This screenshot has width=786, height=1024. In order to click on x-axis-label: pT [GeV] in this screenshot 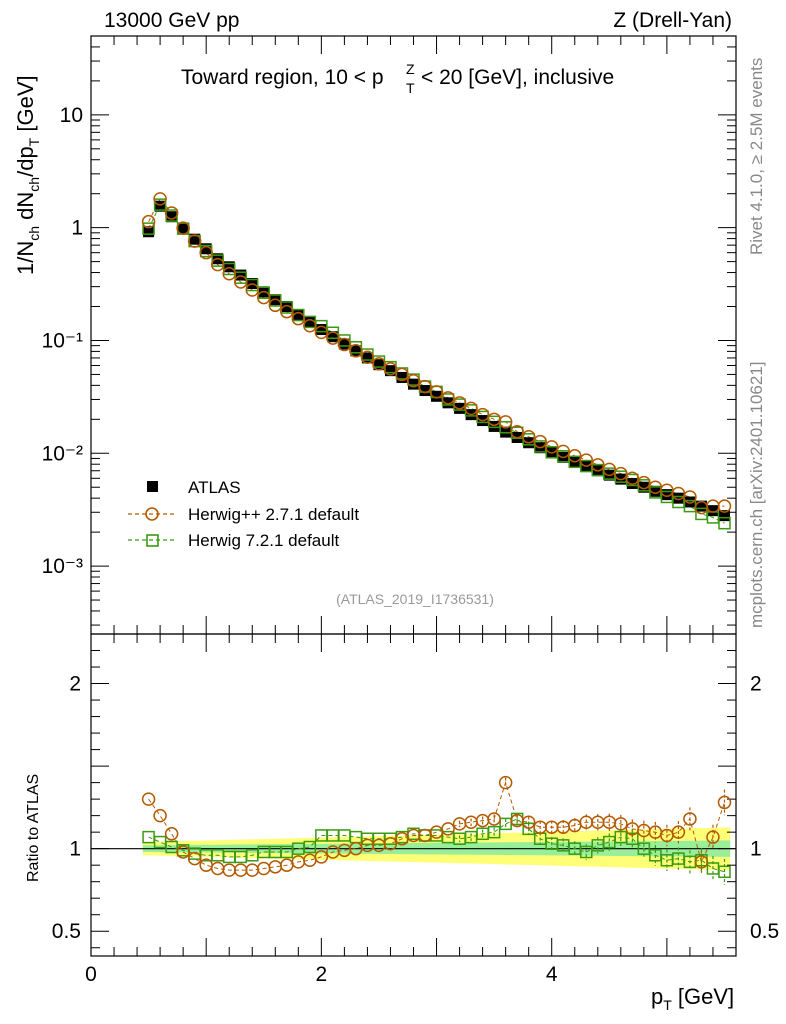, I will do `click(692, 998)`.